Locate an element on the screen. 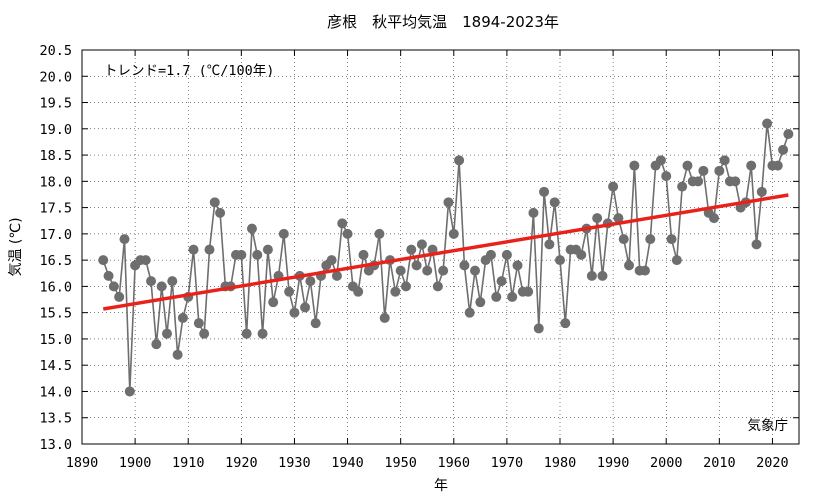  y-tick-label: 15.5 is located at coordinates (55, 314).